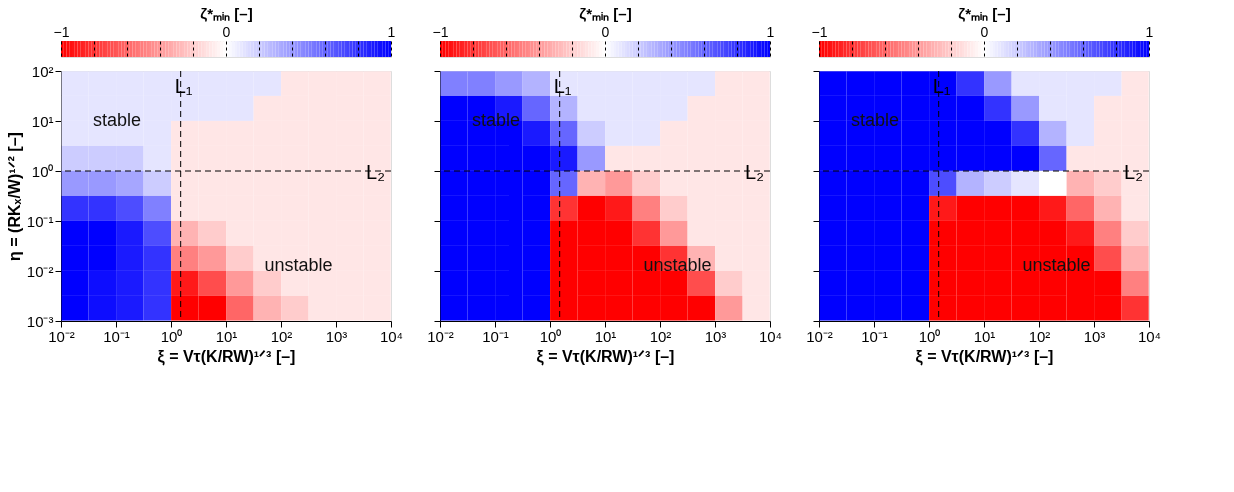  What do you see at coordinates (40, 321) in the screenshot?
I see `y-tick-label: 10⁻³` at bounding box center [40, 321].